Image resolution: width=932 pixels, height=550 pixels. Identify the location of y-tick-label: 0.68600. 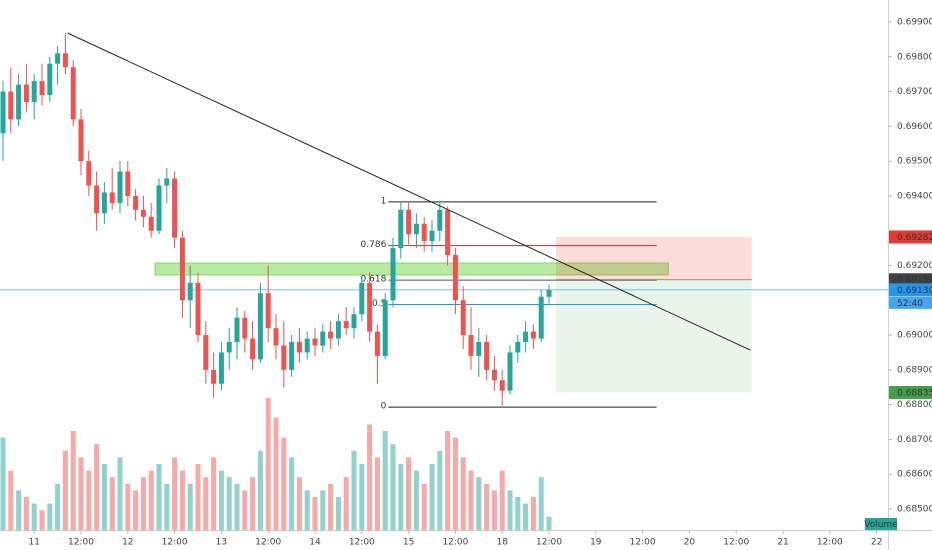
(914, 475).